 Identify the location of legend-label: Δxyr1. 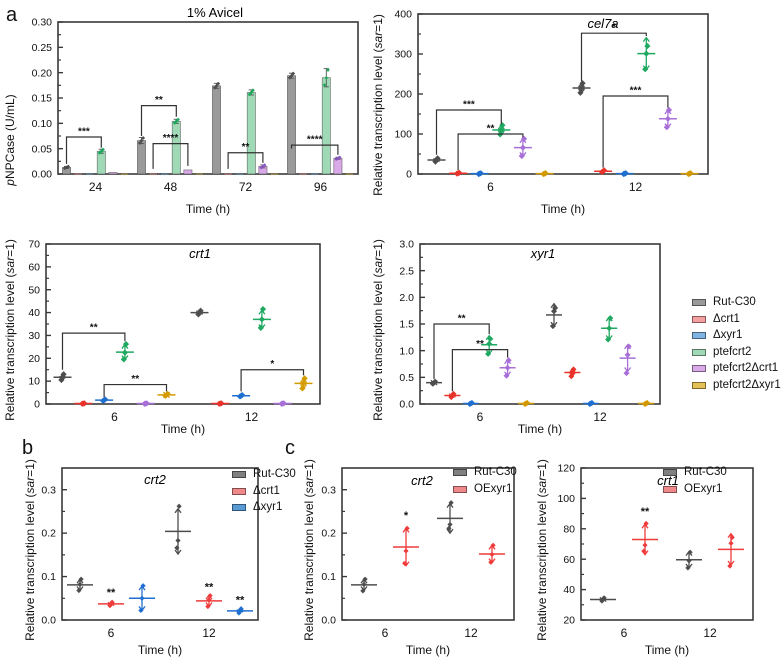
(728, 335).